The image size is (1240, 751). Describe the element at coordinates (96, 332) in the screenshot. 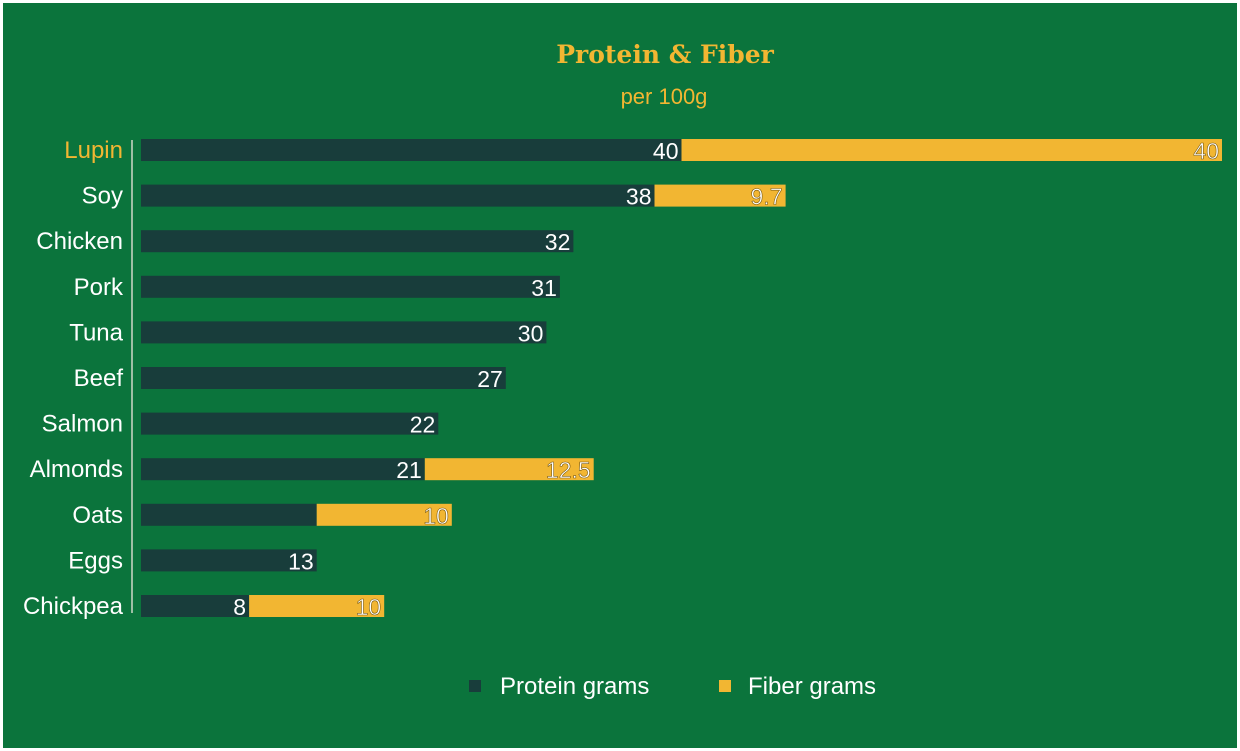

I see `category-label-tuna: Tuna` at that location.